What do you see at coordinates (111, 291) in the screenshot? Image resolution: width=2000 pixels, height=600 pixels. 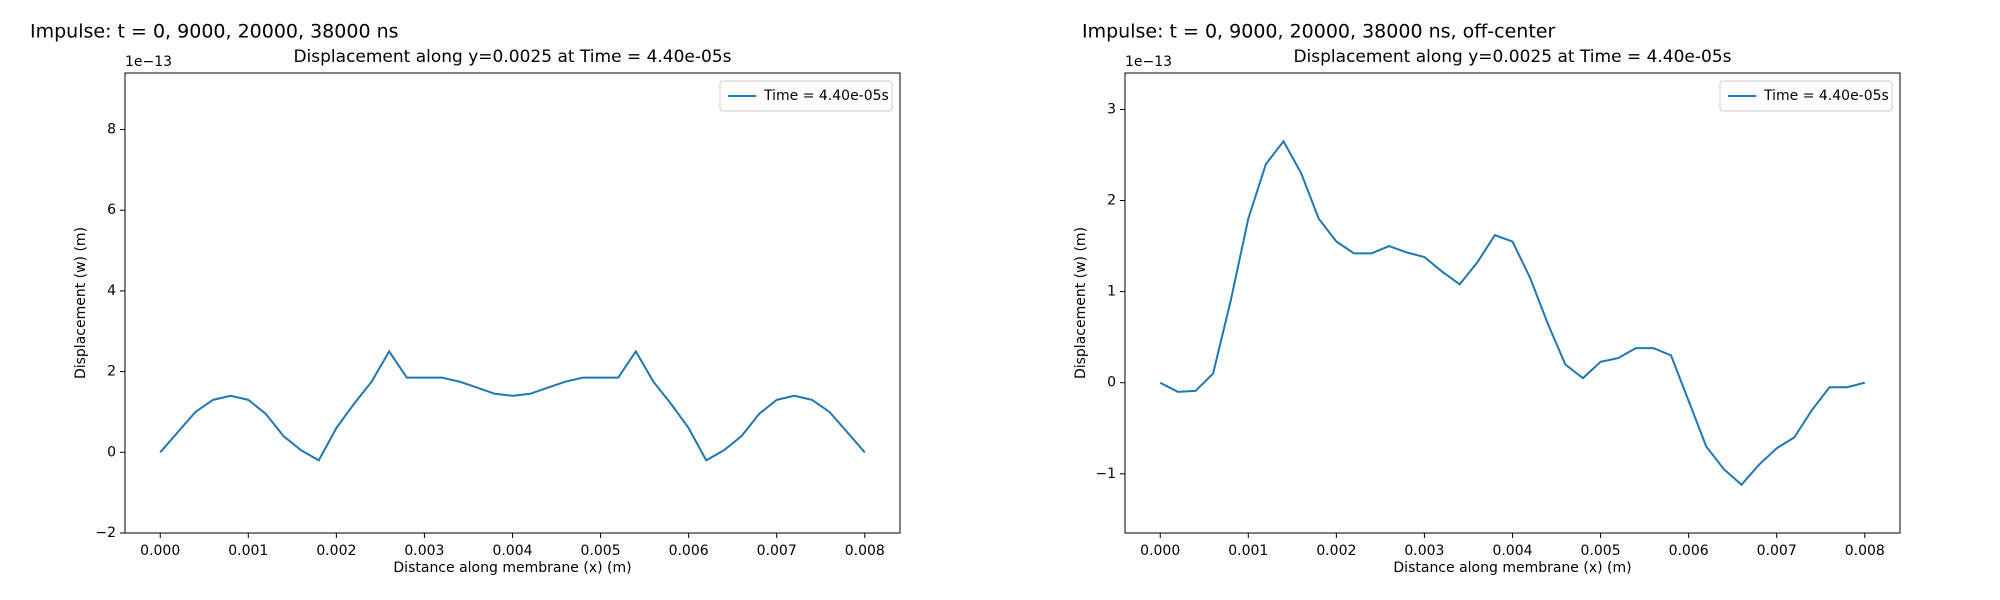 I see `y-tick-label: 4` at bounding box center [111, 291].